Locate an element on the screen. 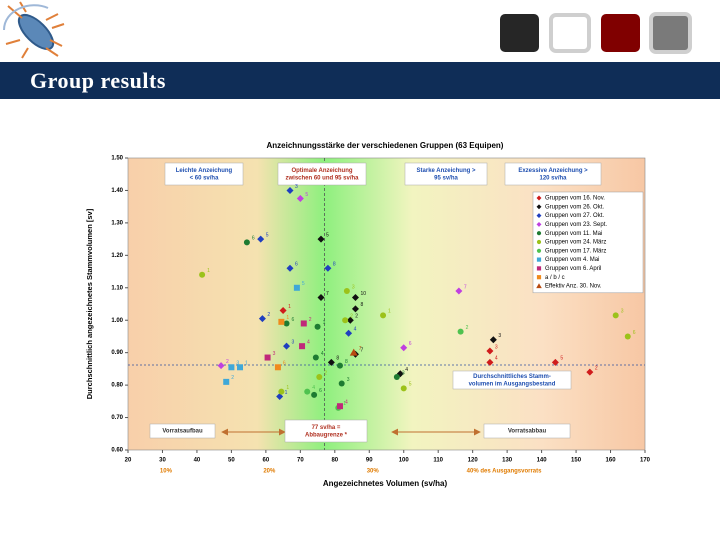 The image size is (720, 540). legend-label: Gruppen vom 16. Nov. is located at coordinates (575, 199).